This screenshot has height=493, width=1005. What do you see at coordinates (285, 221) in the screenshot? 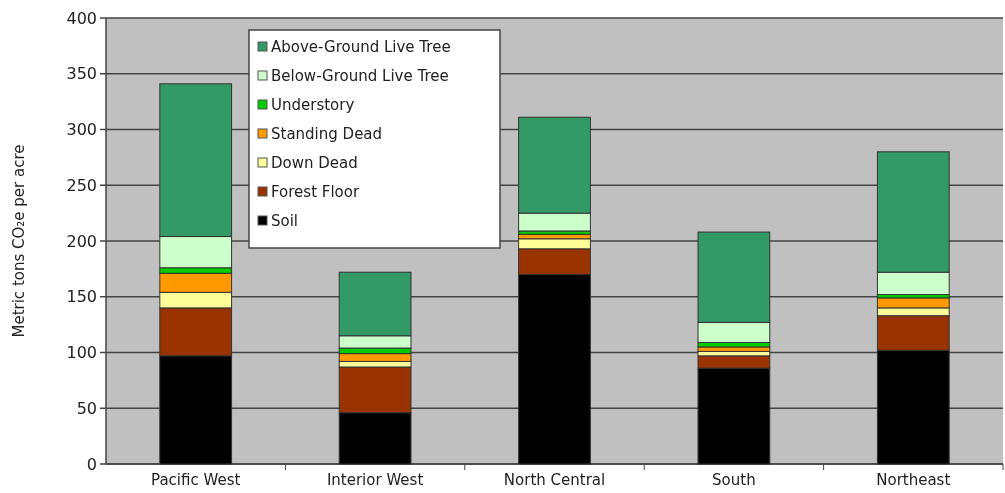
I see `legend-label: Soil` at bounding box center [285, 221].